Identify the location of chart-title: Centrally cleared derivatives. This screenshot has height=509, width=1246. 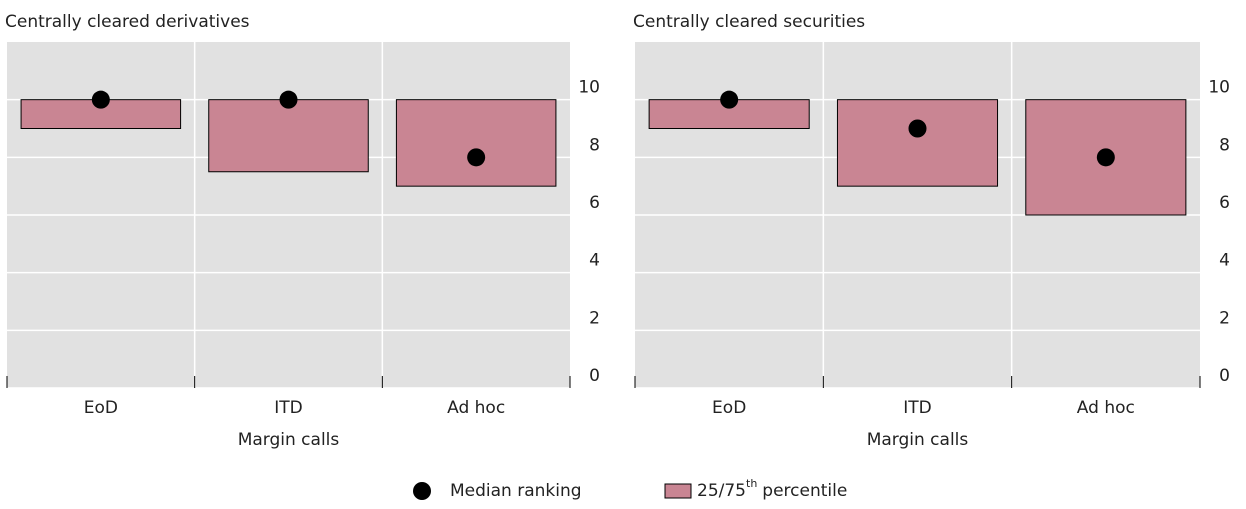
(127, 22).